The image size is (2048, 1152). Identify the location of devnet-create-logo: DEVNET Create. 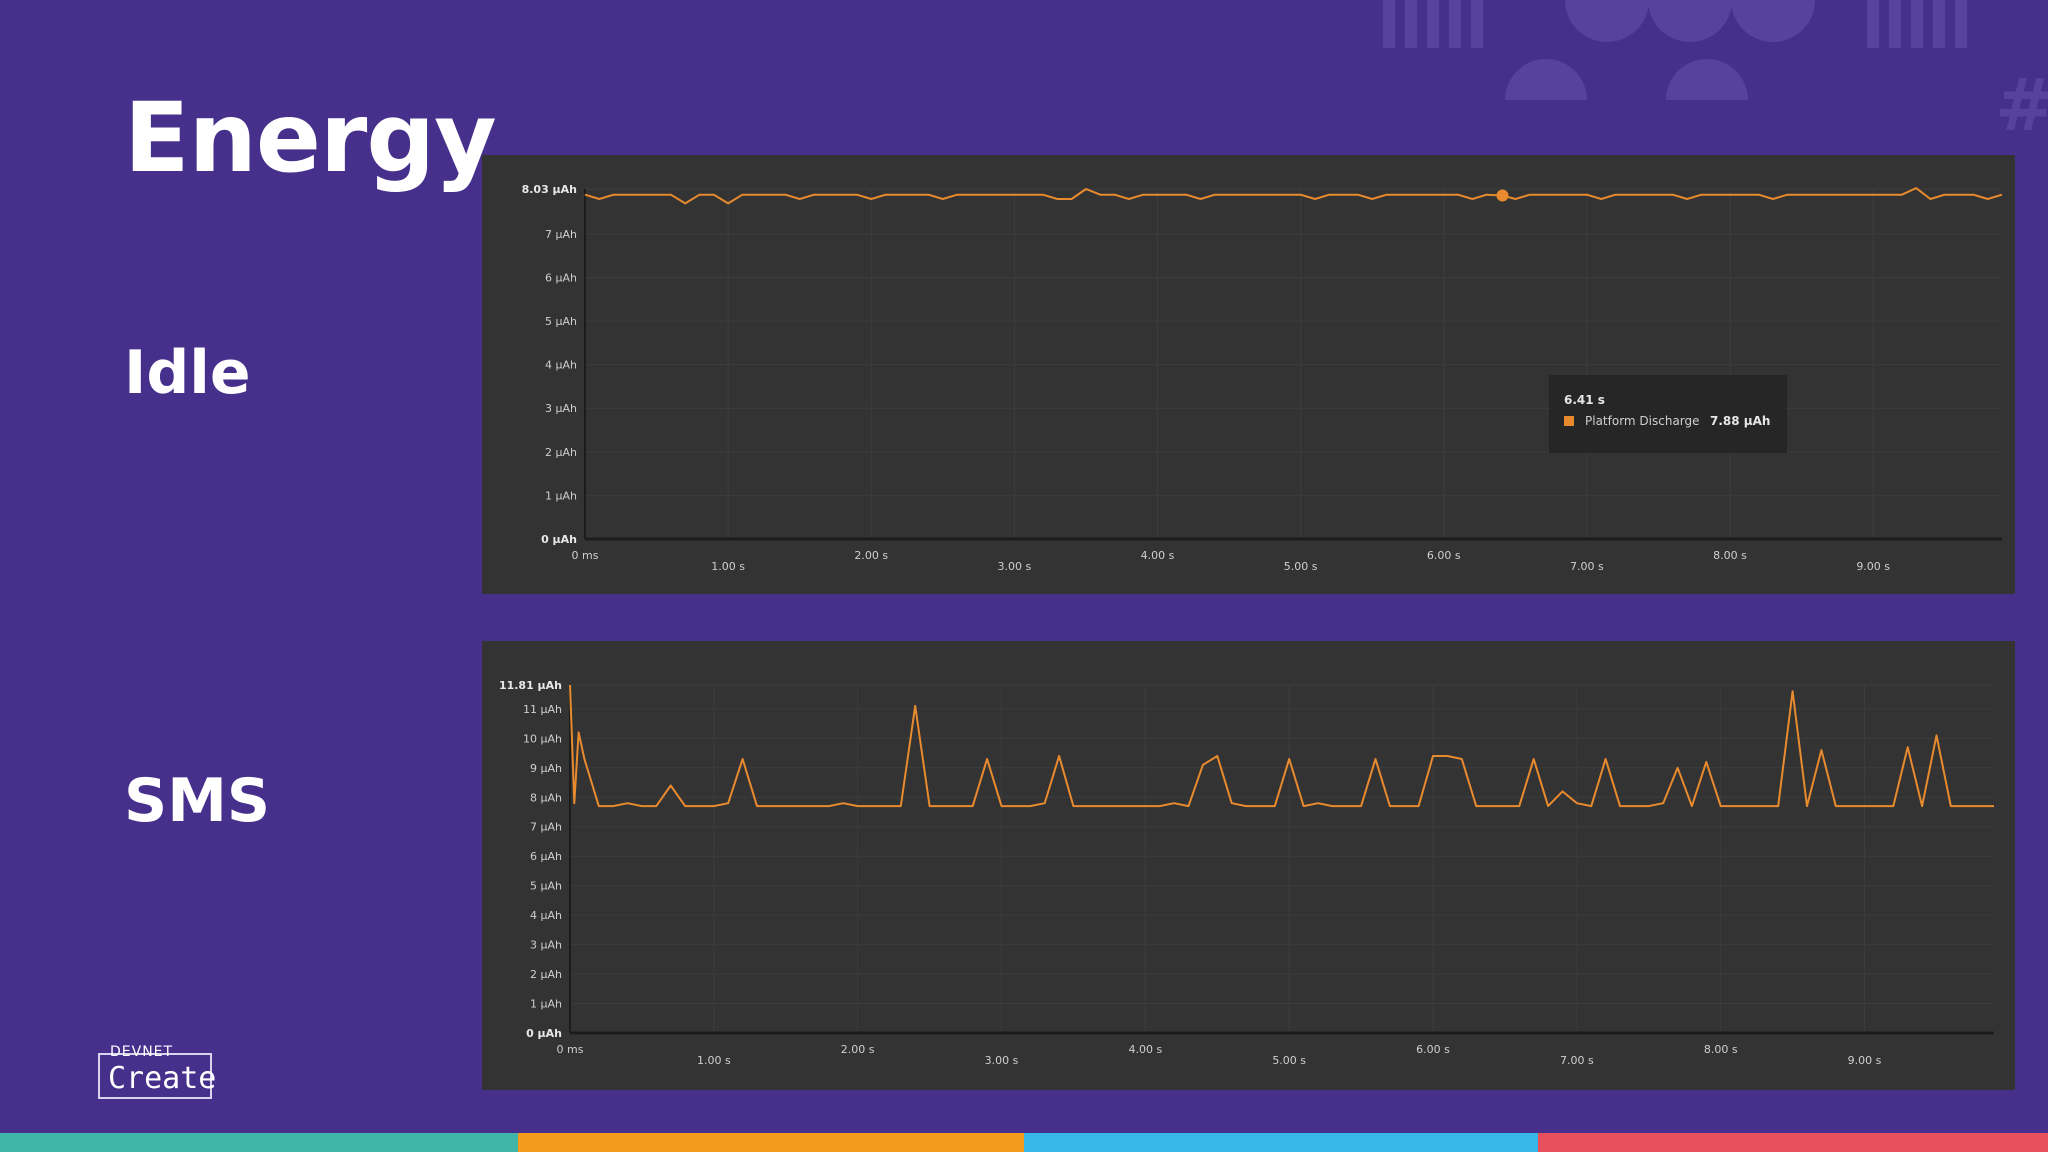
(157, 1073).